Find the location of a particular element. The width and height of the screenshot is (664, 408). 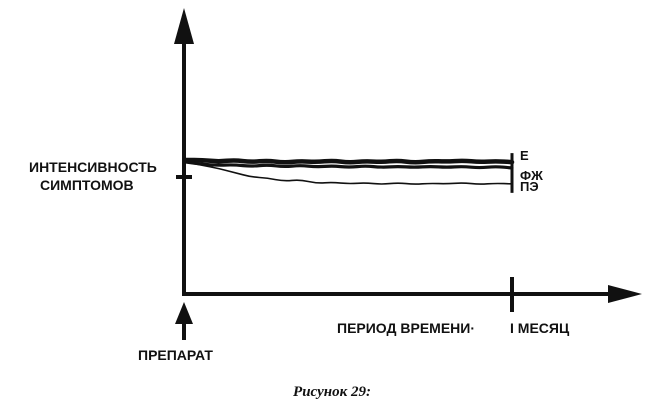

series-label-1: Е is located at coordinates (524, 155).